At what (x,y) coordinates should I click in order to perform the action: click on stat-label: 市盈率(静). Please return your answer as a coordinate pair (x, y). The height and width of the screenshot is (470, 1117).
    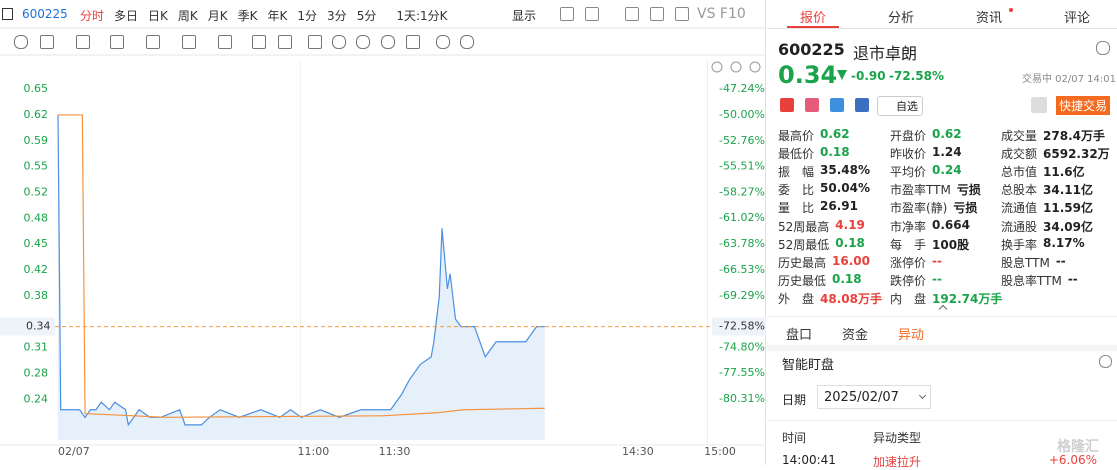
    Looking at the image, I should click on (919, 208).